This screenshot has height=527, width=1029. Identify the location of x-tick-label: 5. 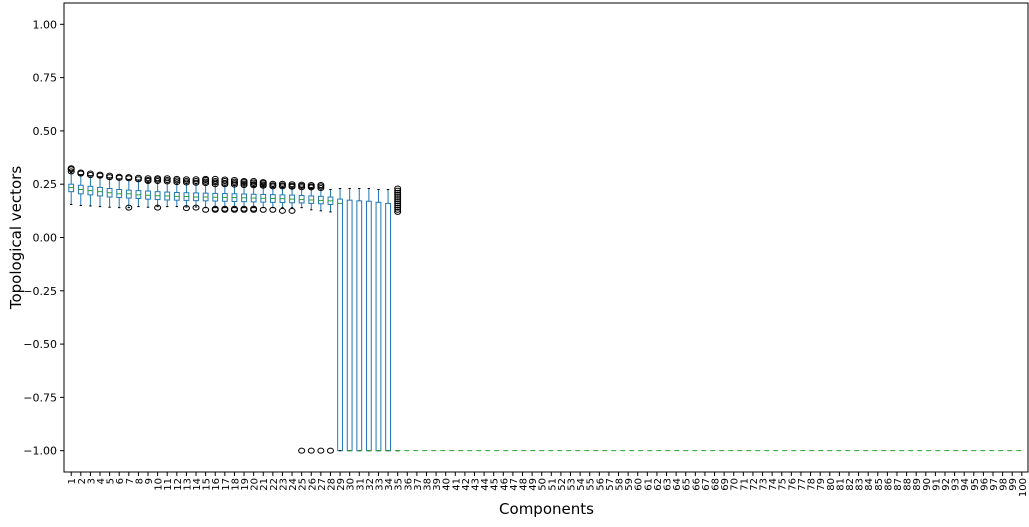
(111, 481).